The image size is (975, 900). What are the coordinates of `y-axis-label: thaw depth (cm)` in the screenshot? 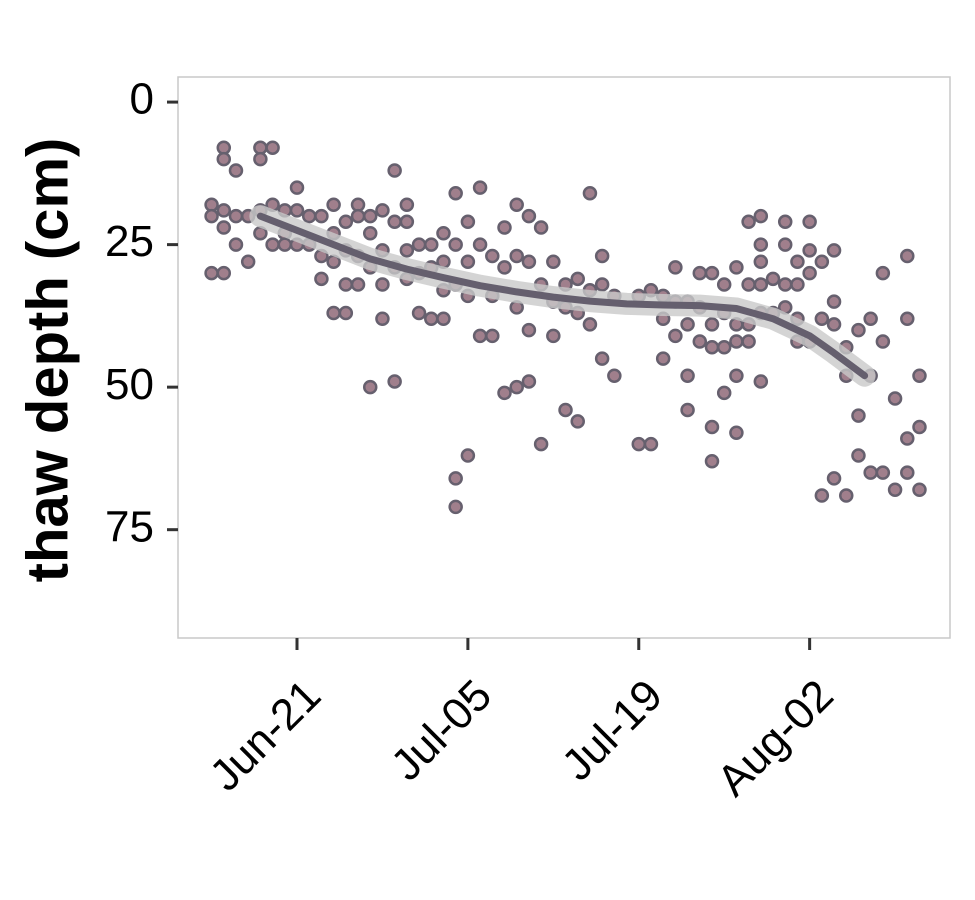 It's located at (47, 360).